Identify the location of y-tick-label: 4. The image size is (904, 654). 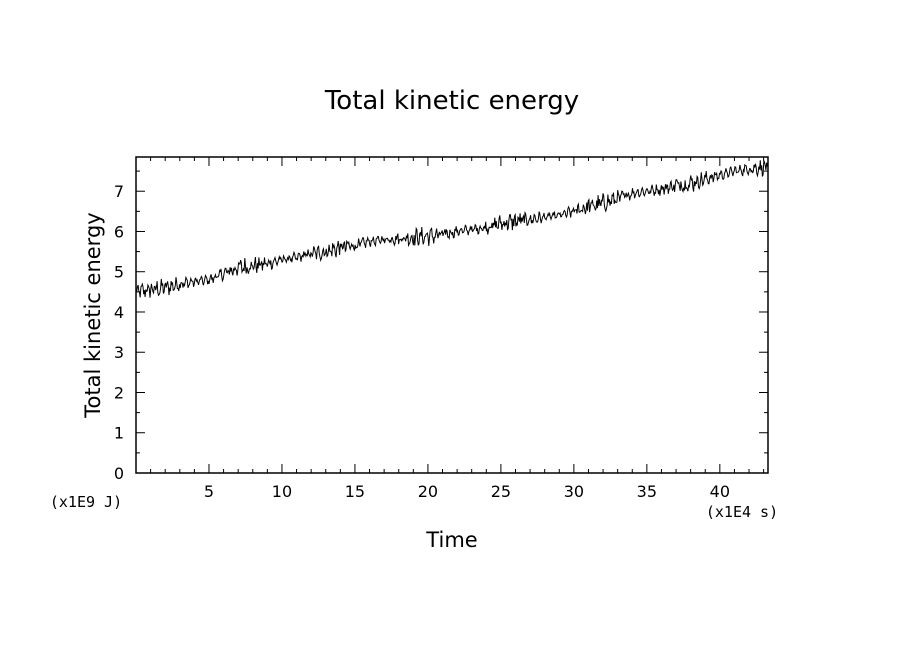
(119, 312).